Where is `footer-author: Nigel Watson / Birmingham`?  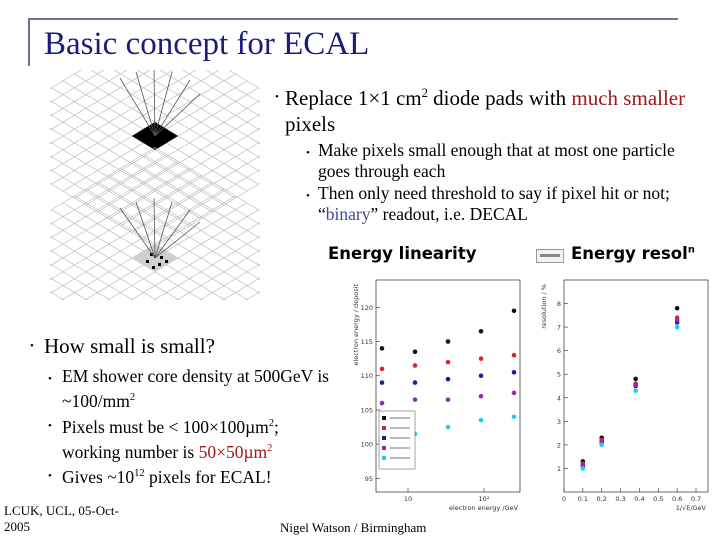
footer-author: Nigel Watson / Birmingham is located at coordinates (353, 527).